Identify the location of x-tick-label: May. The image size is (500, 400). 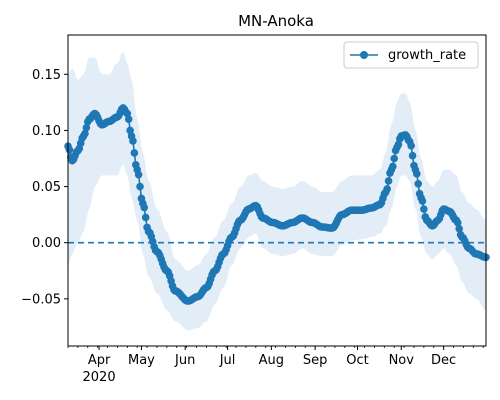
(141, 360).